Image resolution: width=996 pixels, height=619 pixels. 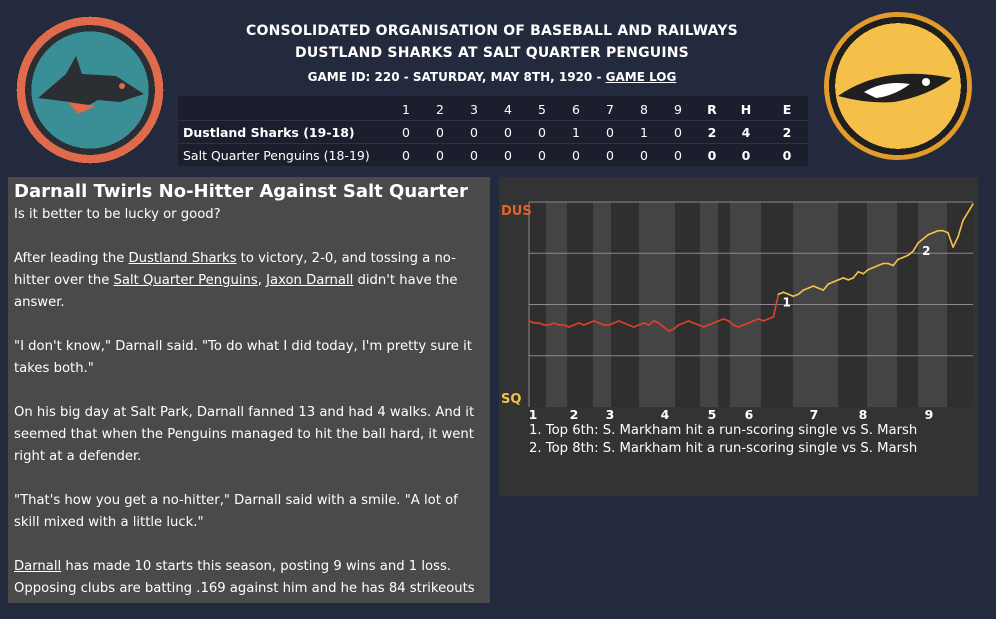 I want to click on inning-header: 8, so click(x=644, y=109).